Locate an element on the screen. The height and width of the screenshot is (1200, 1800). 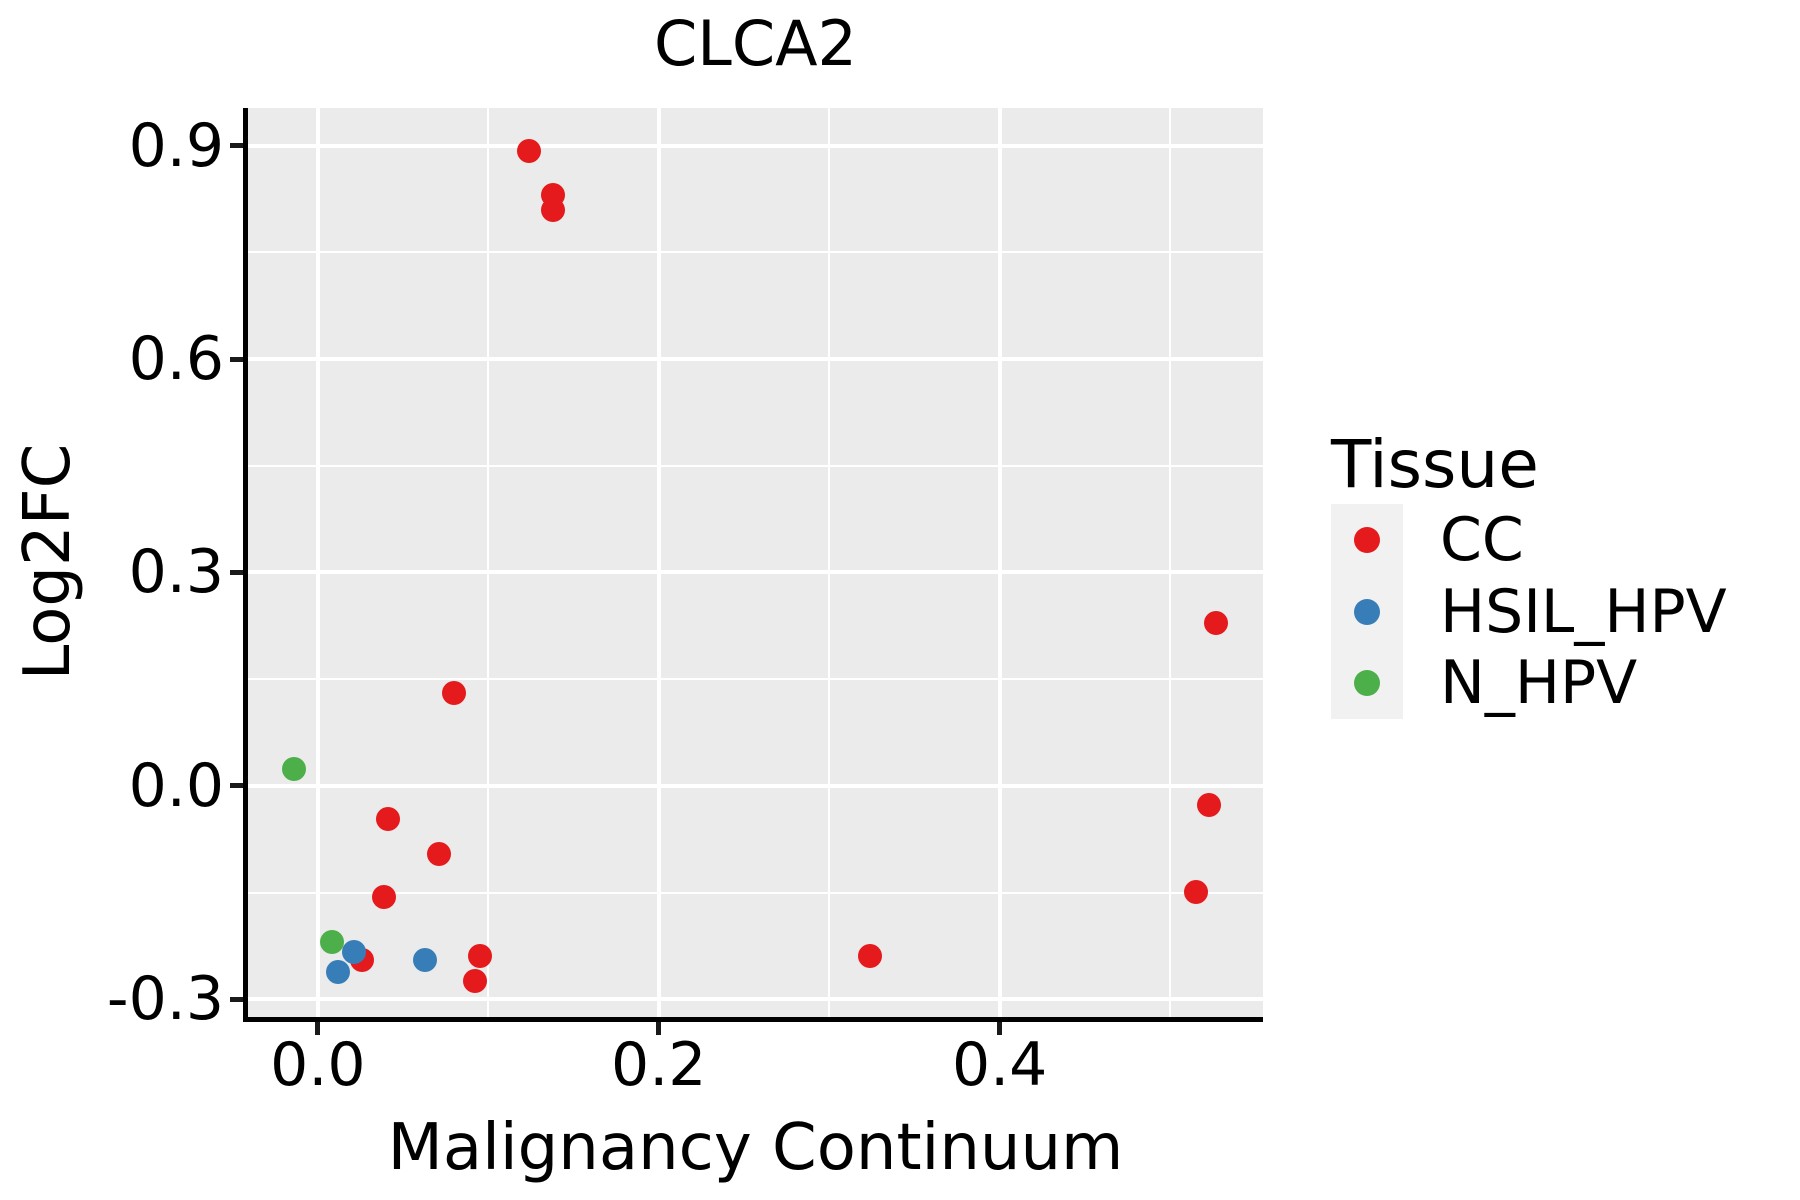
x-tick-label-0.4: 0.4 is located at coordinates (999, 1065).